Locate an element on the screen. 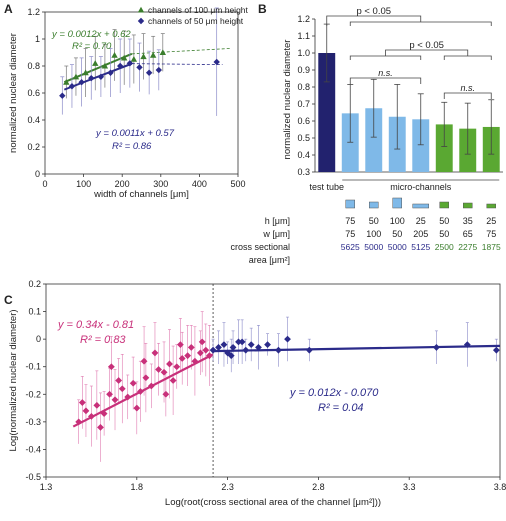 Image resolution: width=506 pixels, height=521 pixels. panel-c-ytick-label: 0.2 is located at coordinates (34, 284).